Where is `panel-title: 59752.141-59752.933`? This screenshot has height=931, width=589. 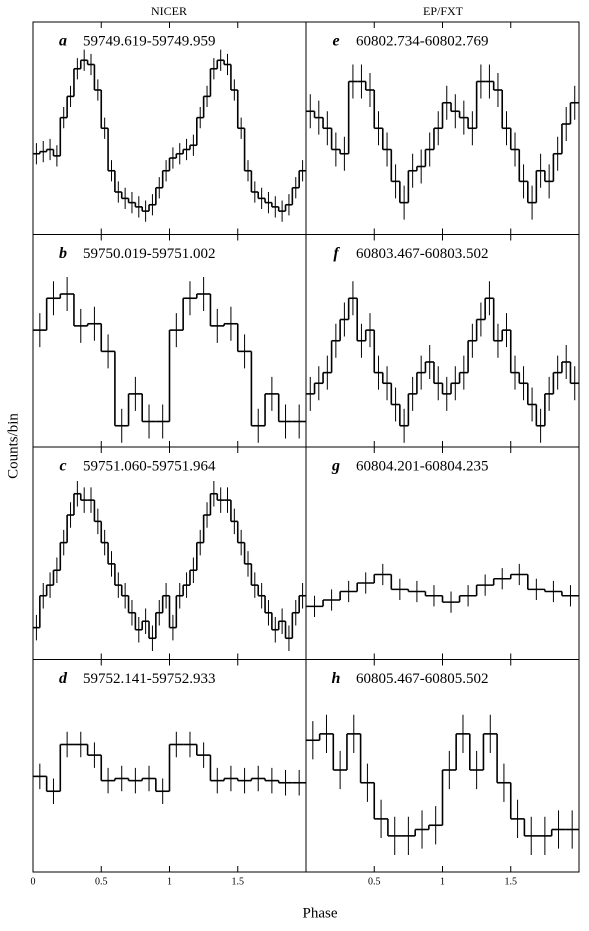
panel-title: 59752.141-59752.933 is located at coordinates (149, 679).